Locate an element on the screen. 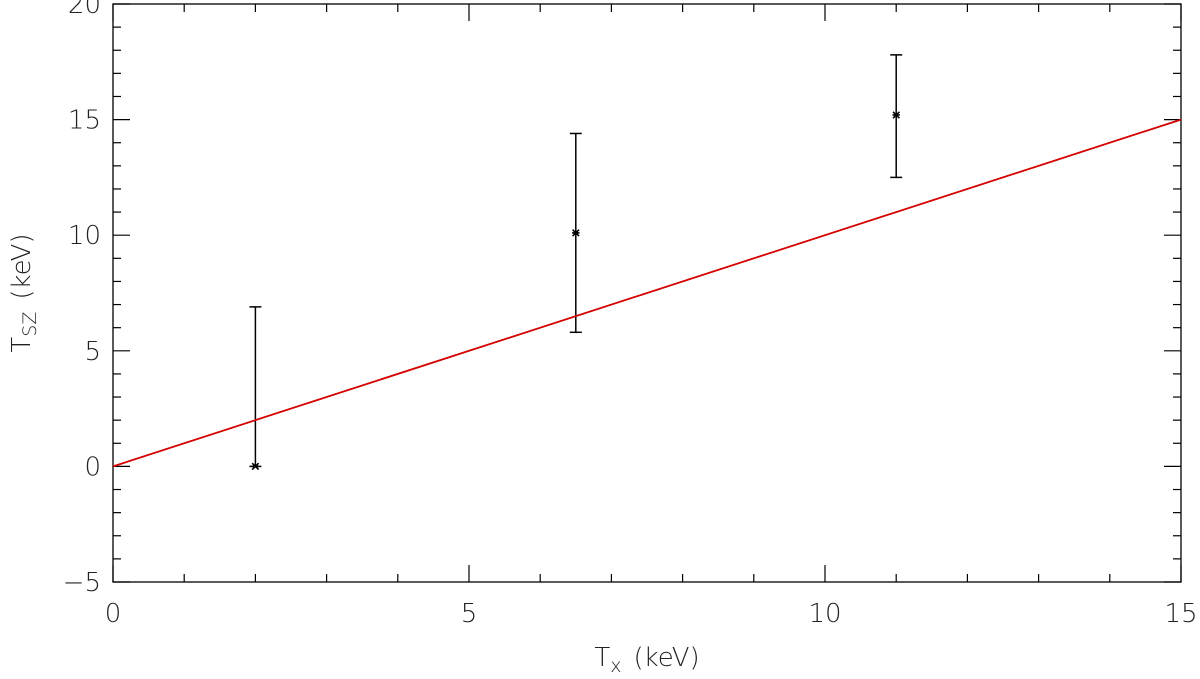 This screenshot has height=679, width=1200. x-axis-title-main: T is located at coordinates (602, 658).